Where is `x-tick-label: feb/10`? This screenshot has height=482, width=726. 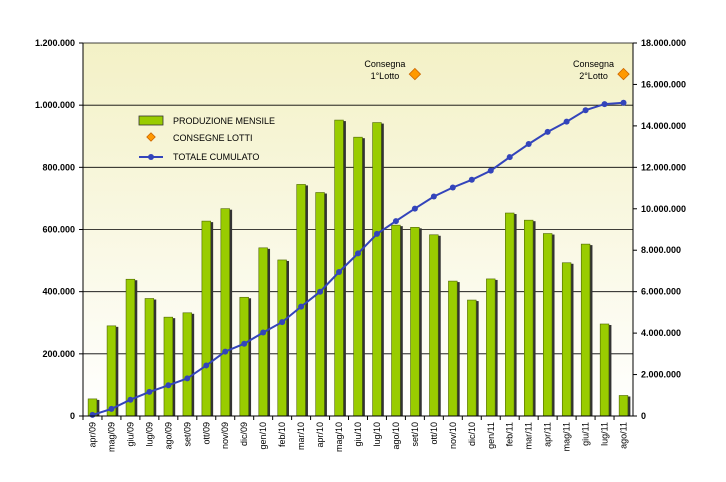 x-tick-label: feb/10 is located at coordinates (282, 434).